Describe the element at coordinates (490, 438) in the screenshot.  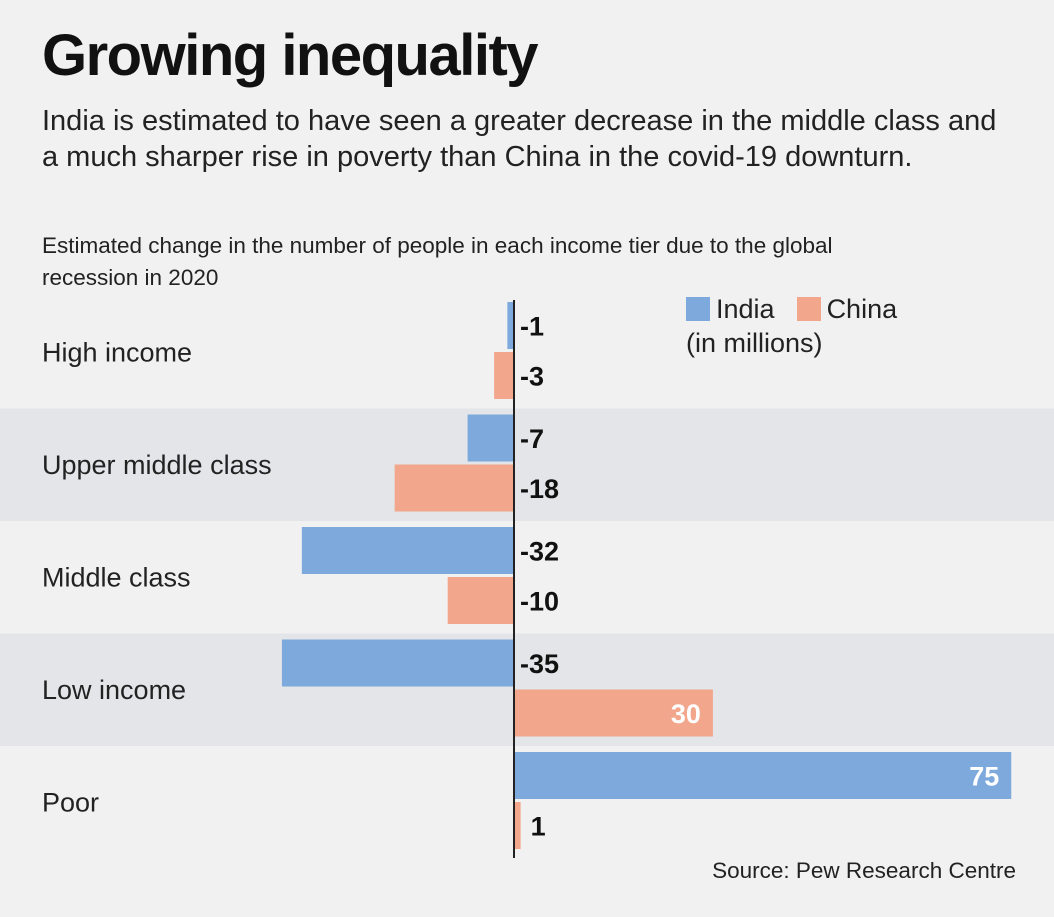
I see `bar-india-upper-middle-class` at that location.